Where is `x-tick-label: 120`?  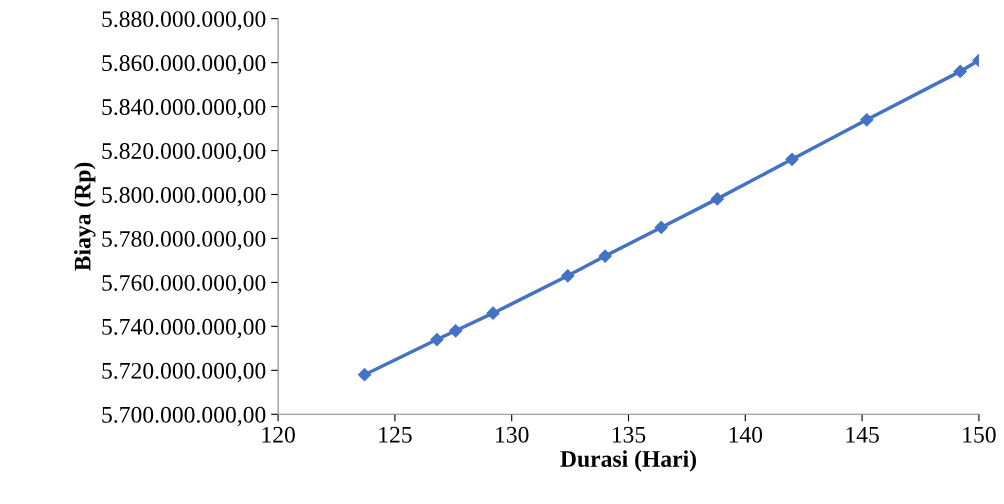
x-tick-label: 120 is located at coordinates (278, 434).